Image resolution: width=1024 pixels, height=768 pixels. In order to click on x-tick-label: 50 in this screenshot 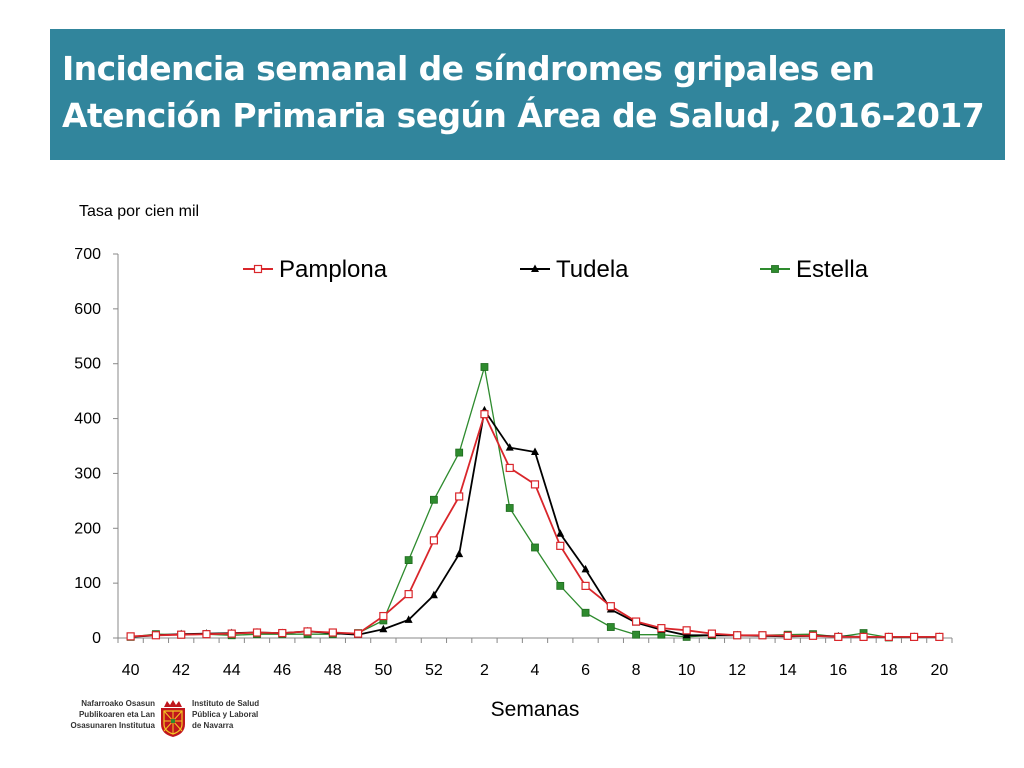, I will do `click(383, 670)`.